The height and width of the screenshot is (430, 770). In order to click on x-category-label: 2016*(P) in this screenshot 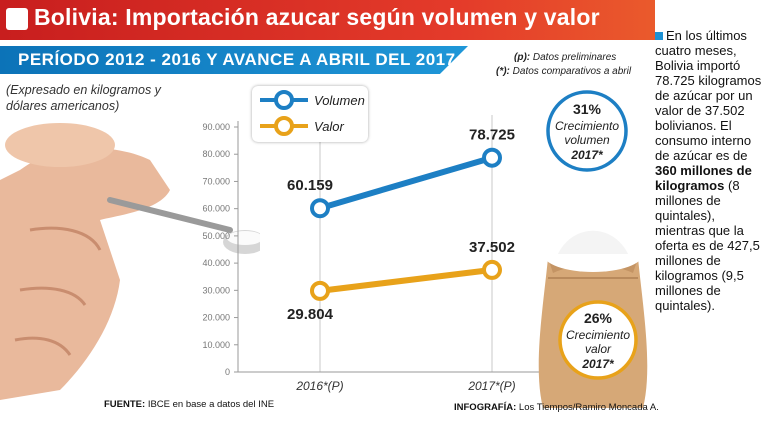, I will do `click(319, 386)`.